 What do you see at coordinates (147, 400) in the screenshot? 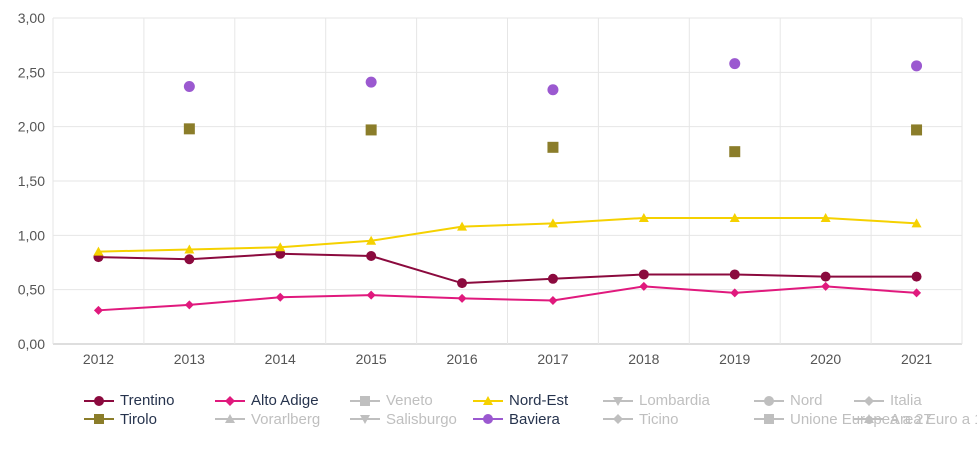
I see `legend-label: Trentino` at bounding box center [147, 400].